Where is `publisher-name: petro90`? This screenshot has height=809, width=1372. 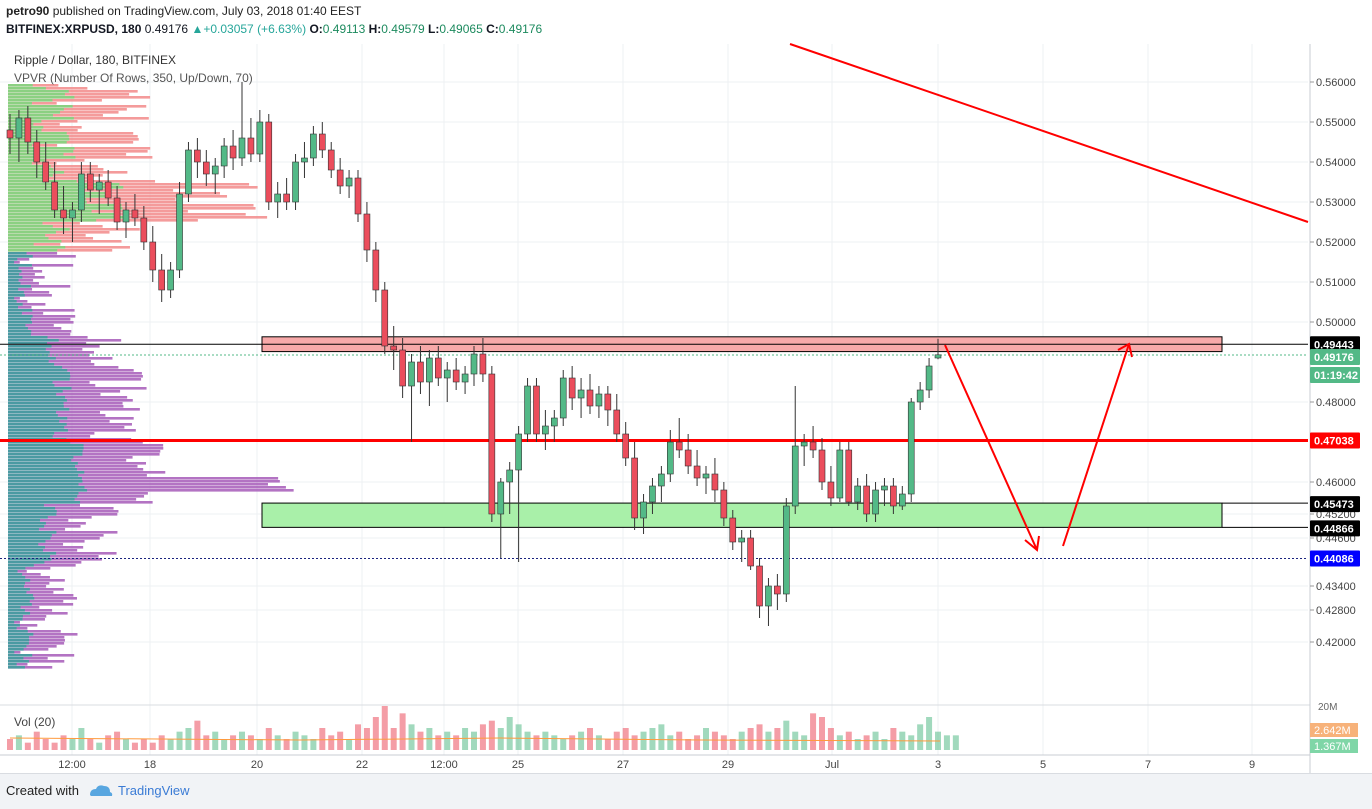
publisher-name: petro90 is located at coordinates (28, 11).